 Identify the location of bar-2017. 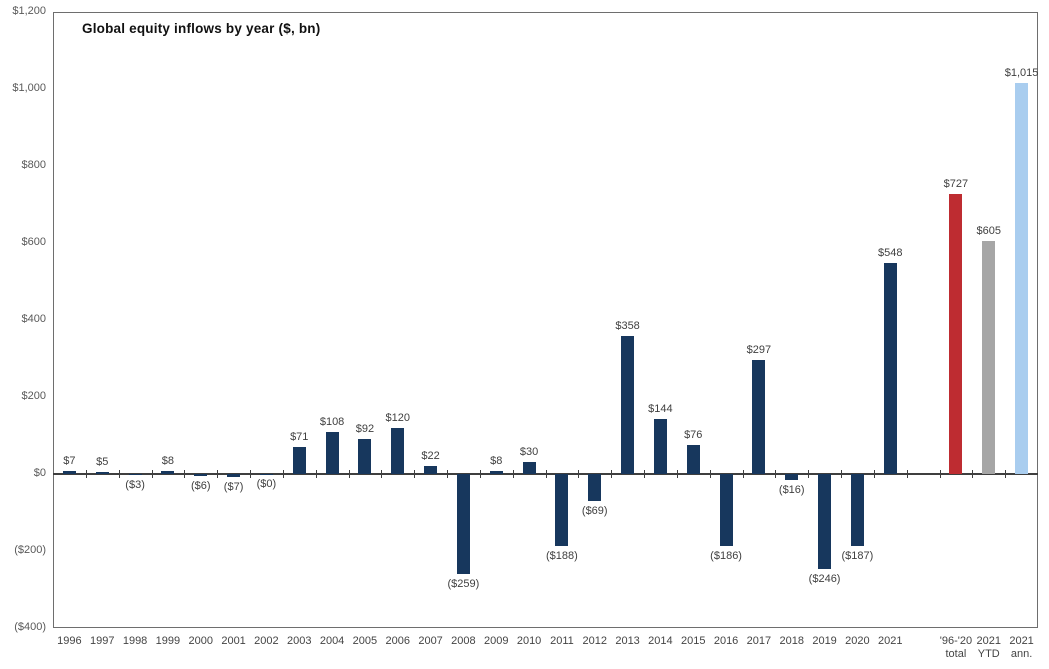
(759, 416).